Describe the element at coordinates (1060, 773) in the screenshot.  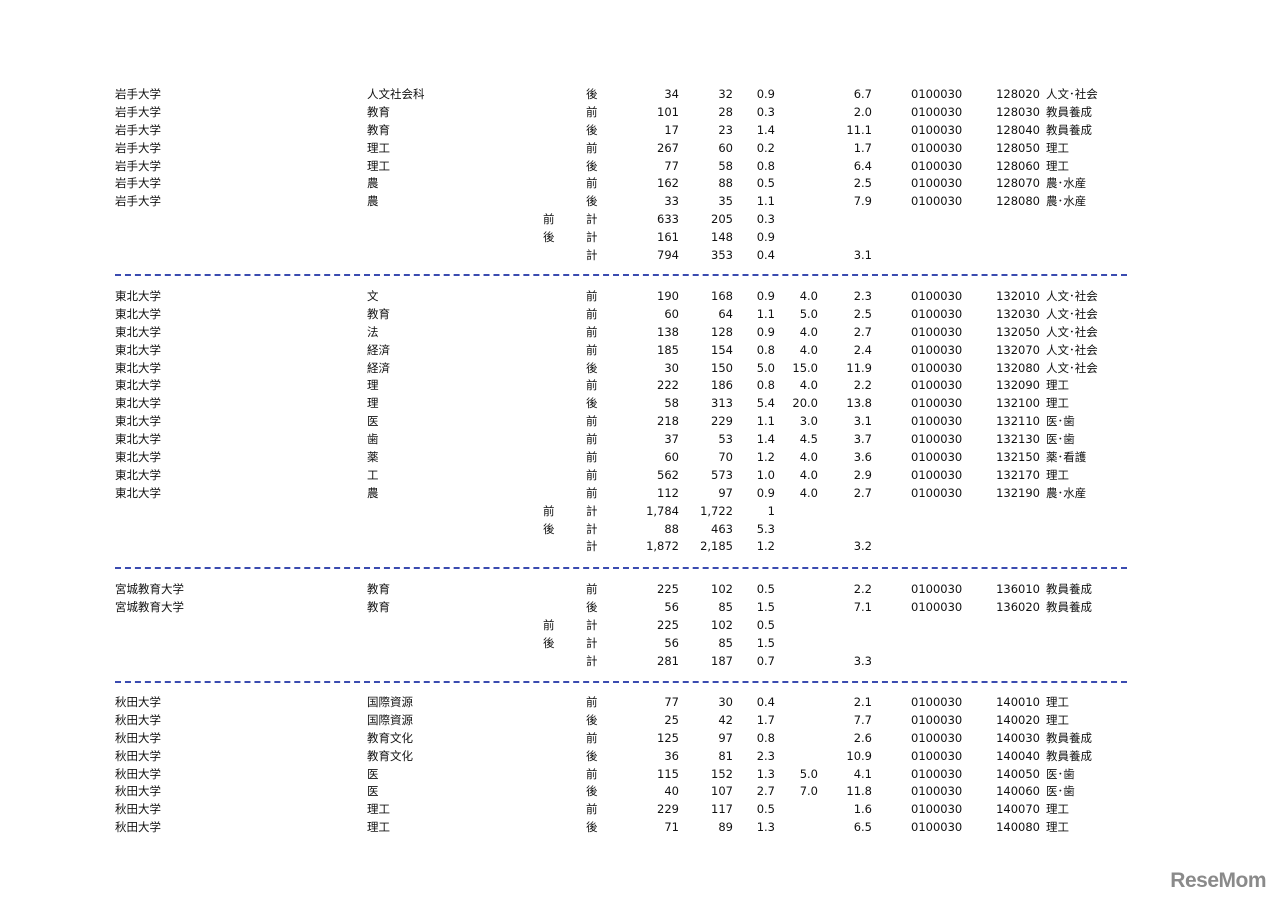
I see `field-label: 医･歯` at that location.